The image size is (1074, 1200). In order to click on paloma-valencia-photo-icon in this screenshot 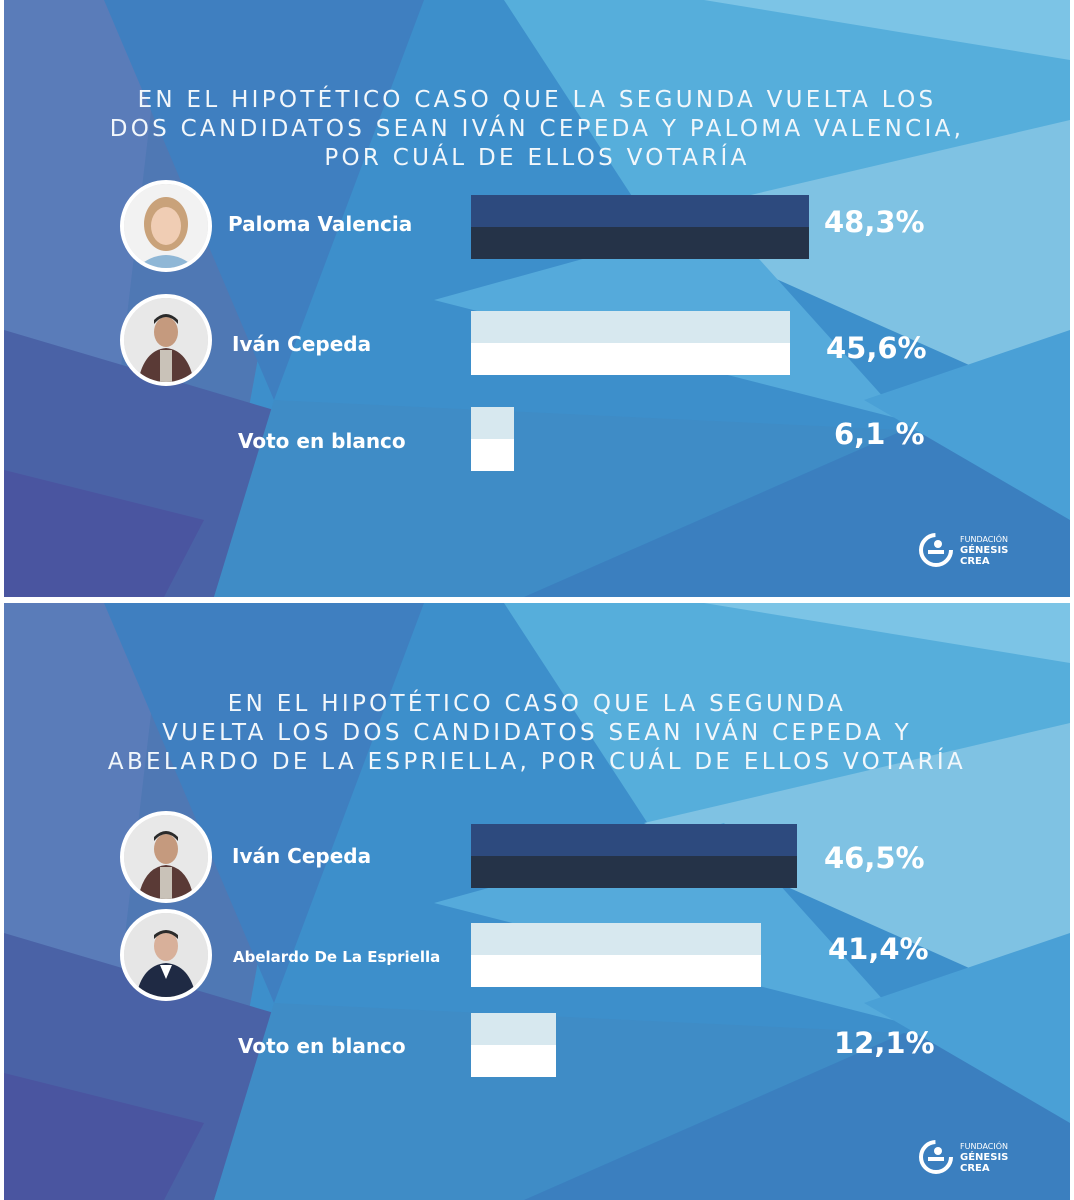, I will do `click(166, 226)`.